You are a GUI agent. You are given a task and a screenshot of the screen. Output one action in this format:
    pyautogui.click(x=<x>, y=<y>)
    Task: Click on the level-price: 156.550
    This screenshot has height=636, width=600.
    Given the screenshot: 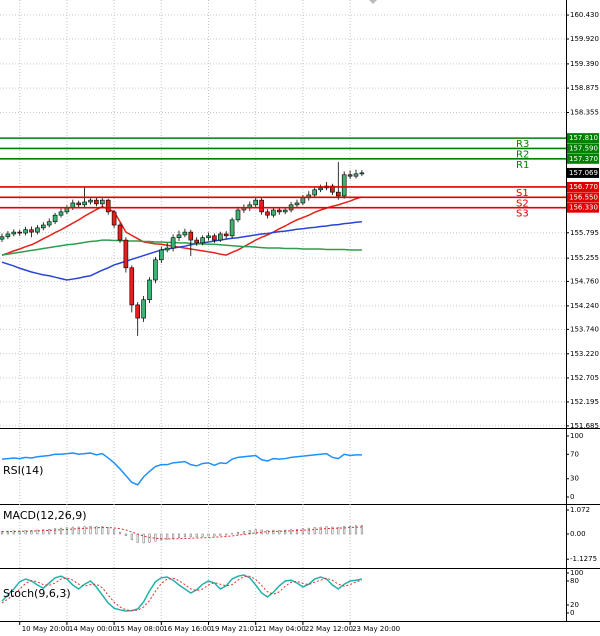 What is the action you would take?
    pyautogui.click(x=583, y=197)
    